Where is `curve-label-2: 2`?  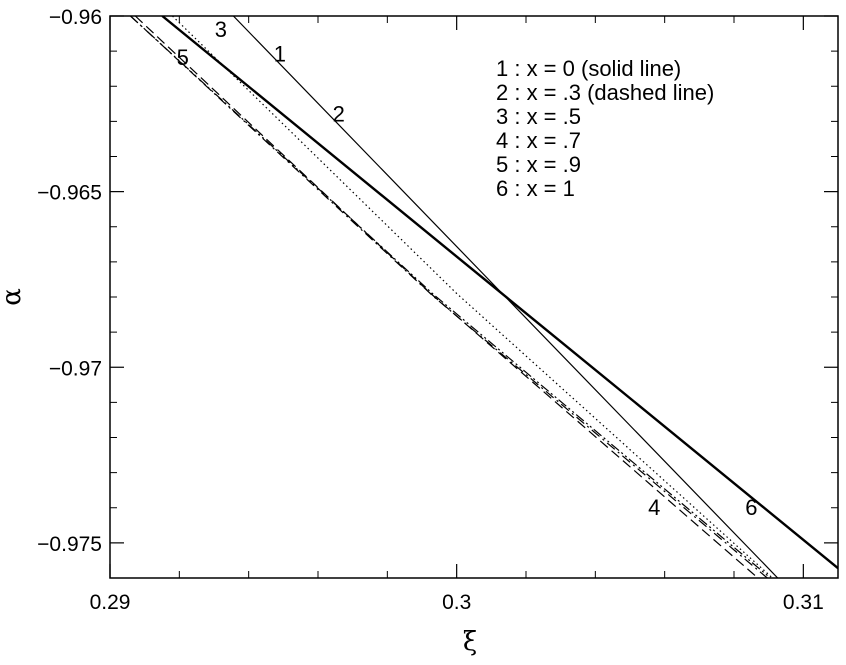 curve-label-2: 2 is located at coordinates (339, 113).